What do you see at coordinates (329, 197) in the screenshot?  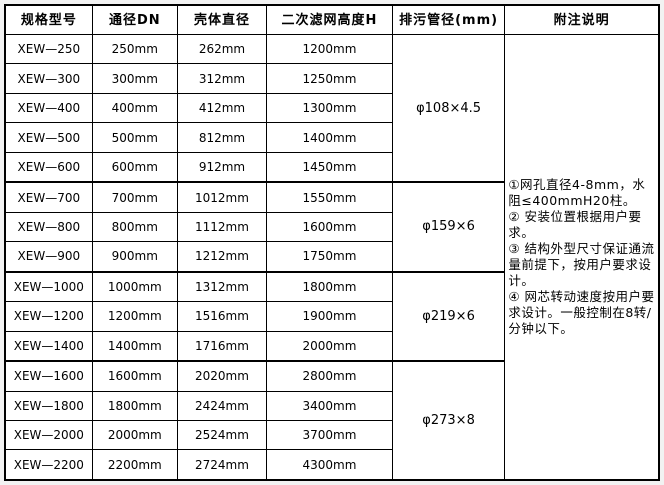 I see `height-cell: 1550mm` at bounding box center [329, 197].